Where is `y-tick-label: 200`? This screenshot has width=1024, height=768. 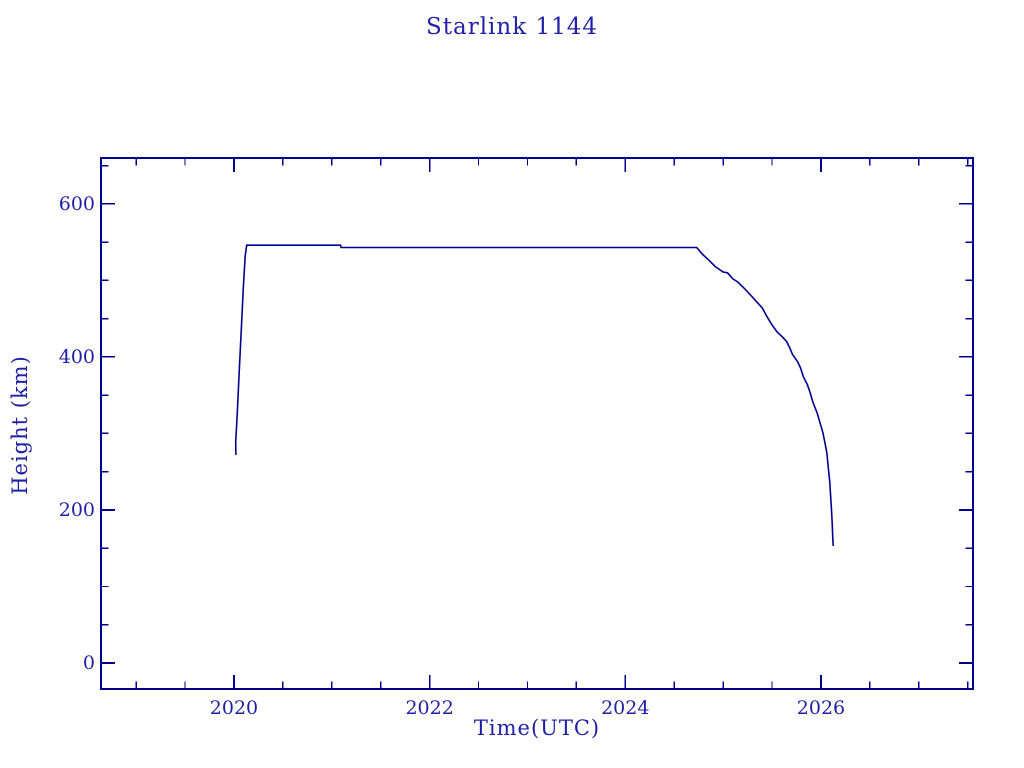 y-tick-label: 200 is located at coordinates (76, 509).